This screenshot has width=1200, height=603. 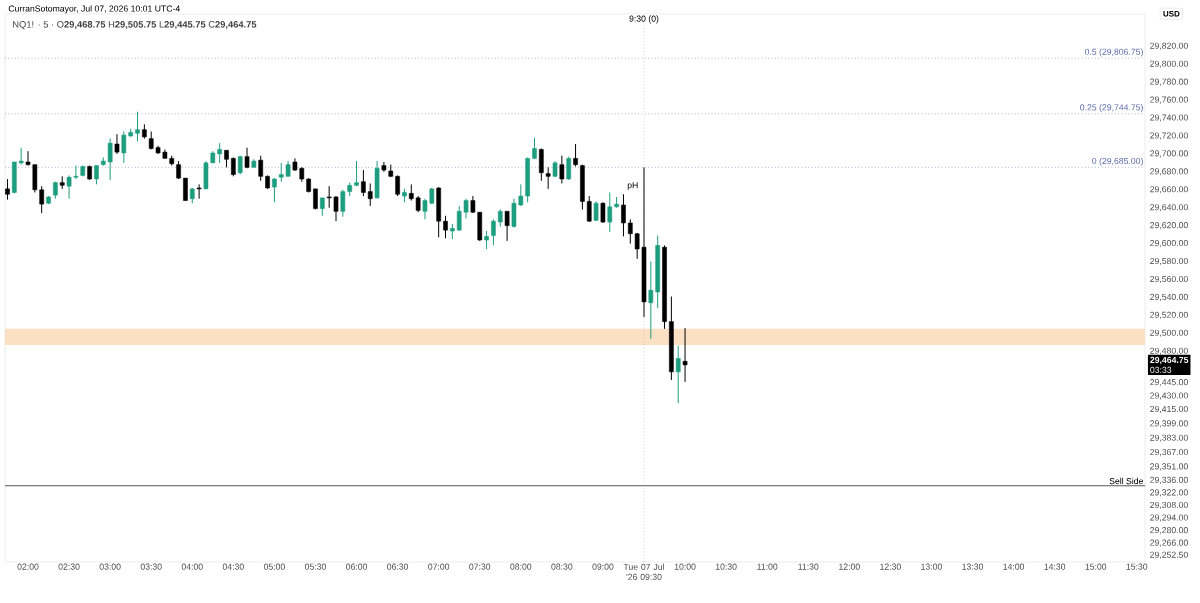 I want to click on y-tick-label: 29,540.00, so click(x=1169, y=297).